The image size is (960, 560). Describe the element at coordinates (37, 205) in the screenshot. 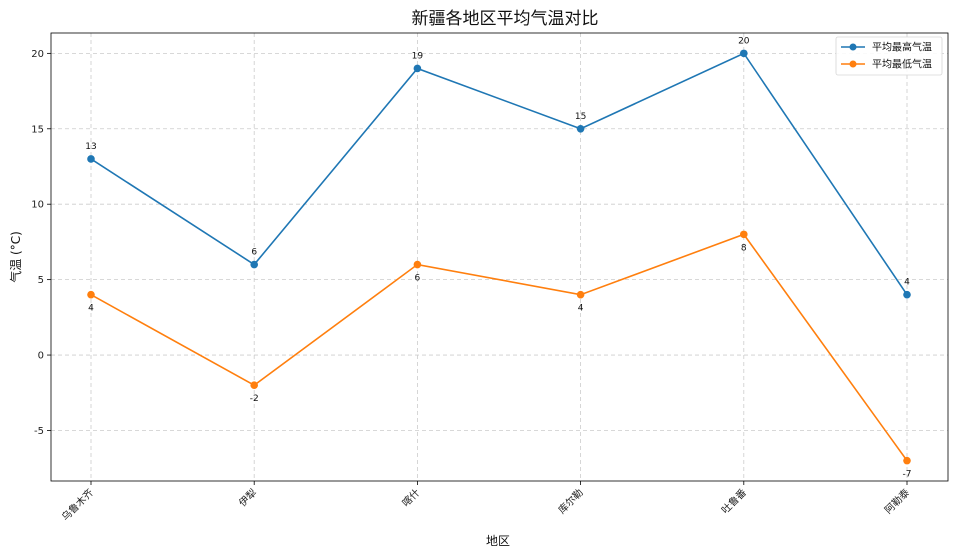

I see `y-tick-label: 10` at that location.